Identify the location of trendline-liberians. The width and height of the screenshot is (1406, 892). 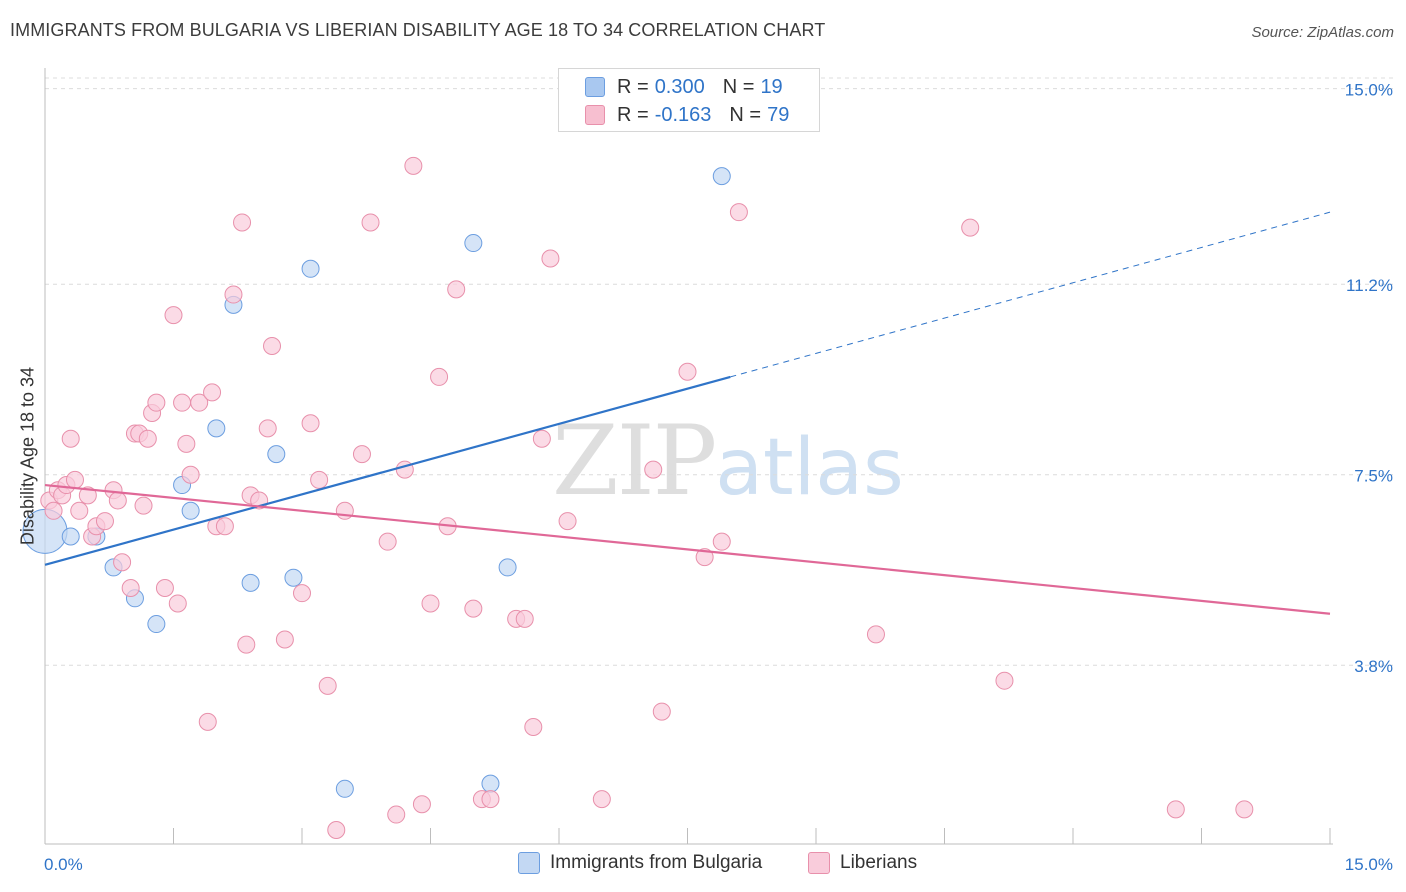
(687, 549).